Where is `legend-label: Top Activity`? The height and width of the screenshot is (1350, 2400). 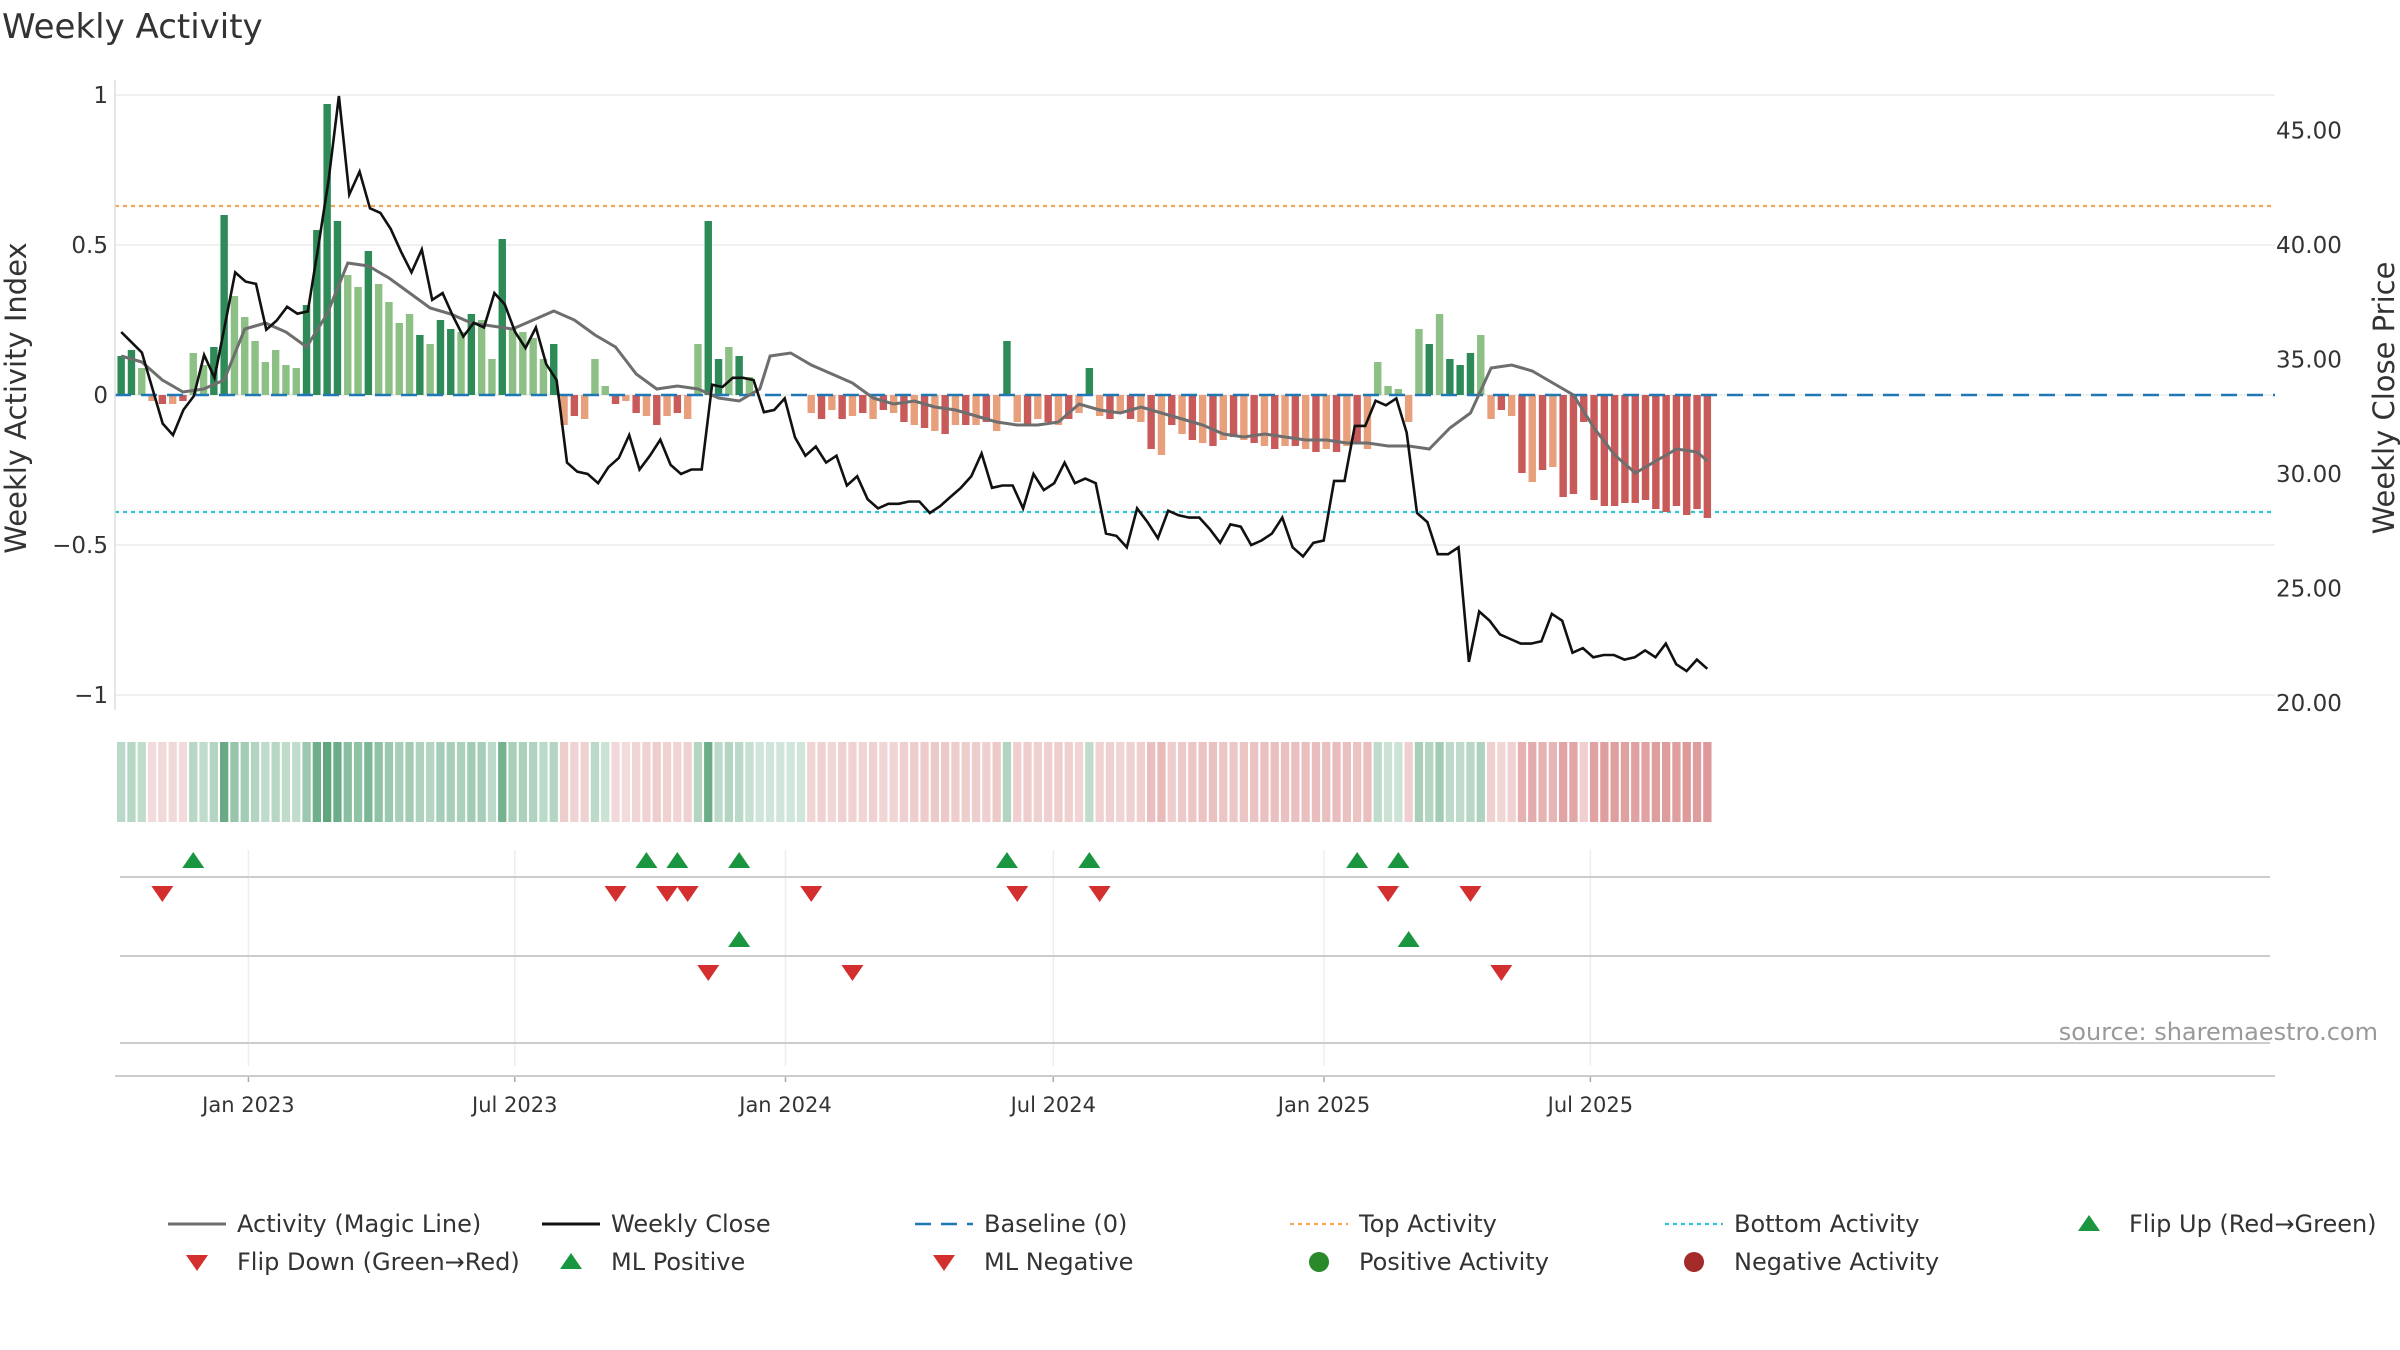
legend-label: Top Activity is located at coordinates (1427, 1224).